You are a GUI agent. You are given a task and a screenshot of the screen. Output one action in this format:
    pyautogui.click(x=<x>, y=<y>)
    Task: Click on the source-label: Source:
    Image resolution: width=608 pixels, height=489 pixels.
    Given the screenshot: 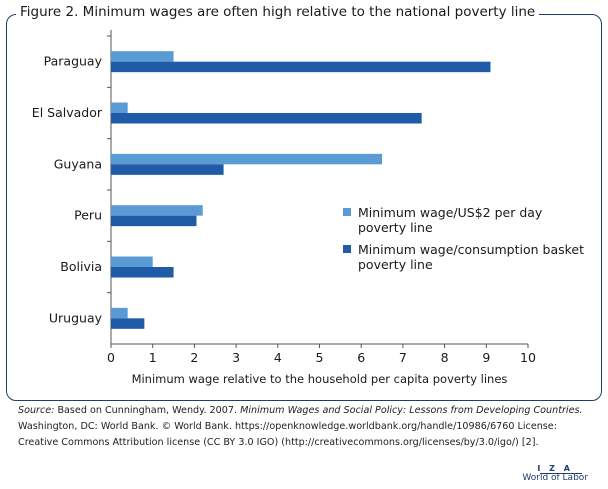 What is the action you would take?
    pyautogui.click(x=36, y=410)
    